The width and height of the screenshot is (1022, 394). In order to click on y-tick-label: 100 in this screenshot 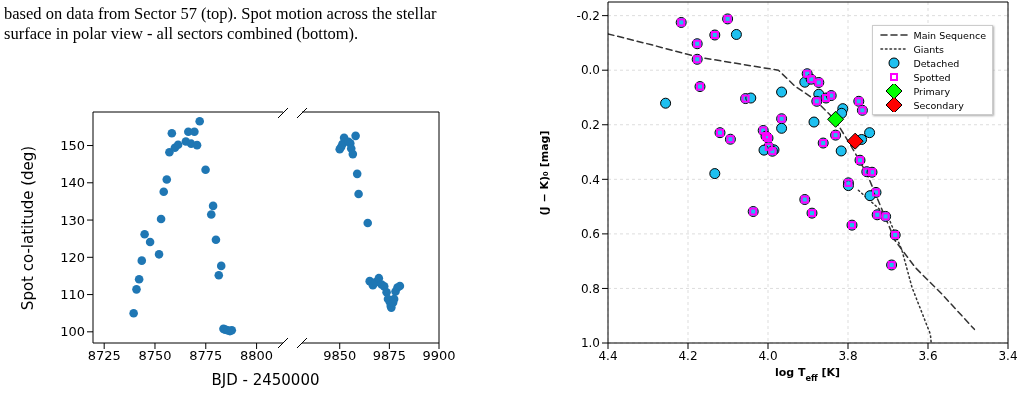, I will do `click(72, 332)`.